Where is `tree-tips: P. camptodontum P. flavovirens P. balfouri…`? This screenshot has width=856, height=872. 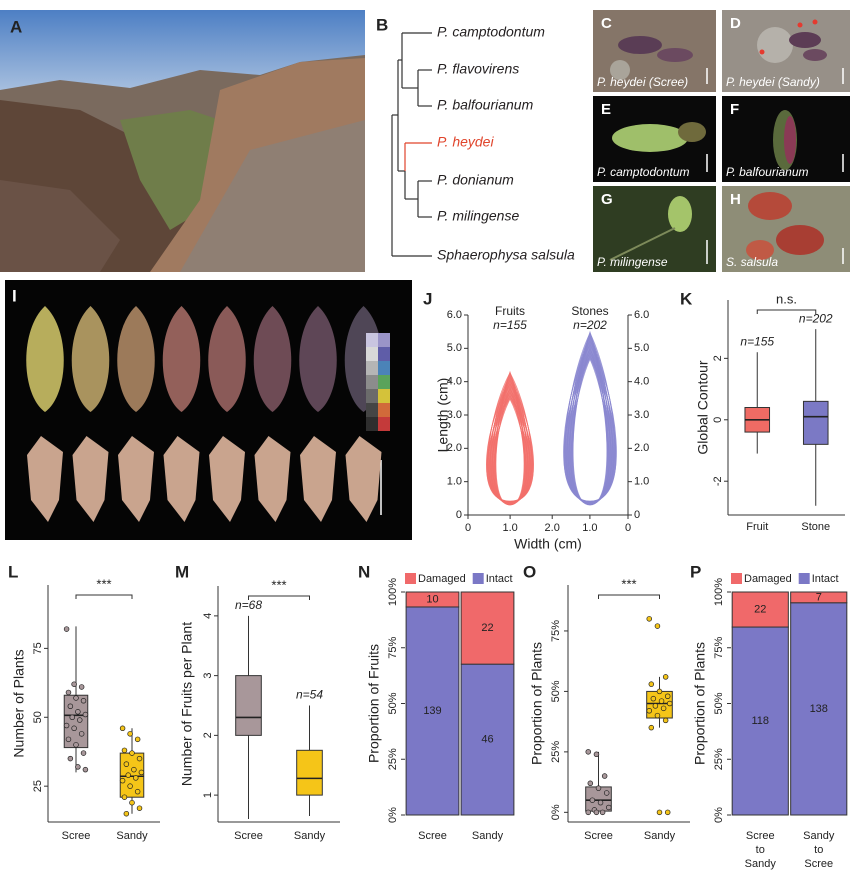 tree-tips: P. camptodontum P. flavovirens P. balfouri… is located at coordinates (506, 143).